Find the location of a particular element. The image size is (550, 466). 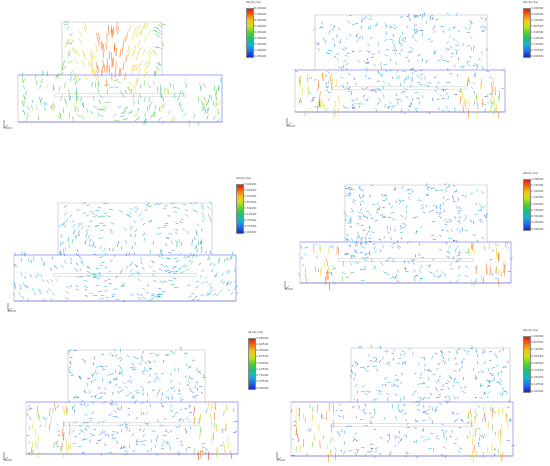

legend-tick-label: 2.00000 is located at coordinates (537, 178).